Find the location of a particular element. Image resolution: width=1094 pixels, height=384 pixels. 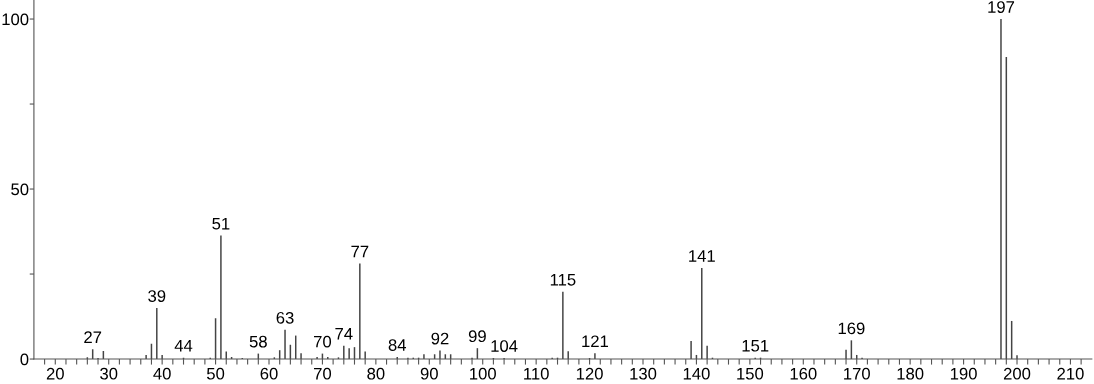

annotation: 27 is located at coordinates (93, 337).